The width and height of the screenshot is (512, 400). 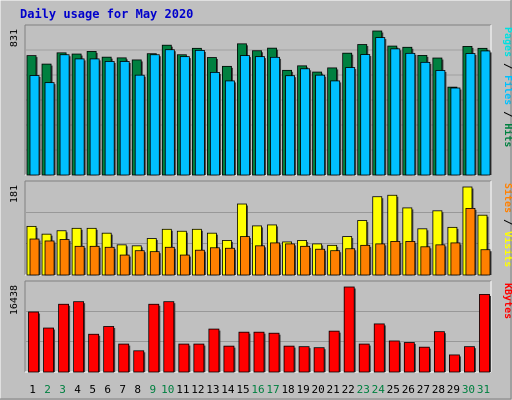 I want to click on x-tick-label: 19, so click(x=302, y=389).